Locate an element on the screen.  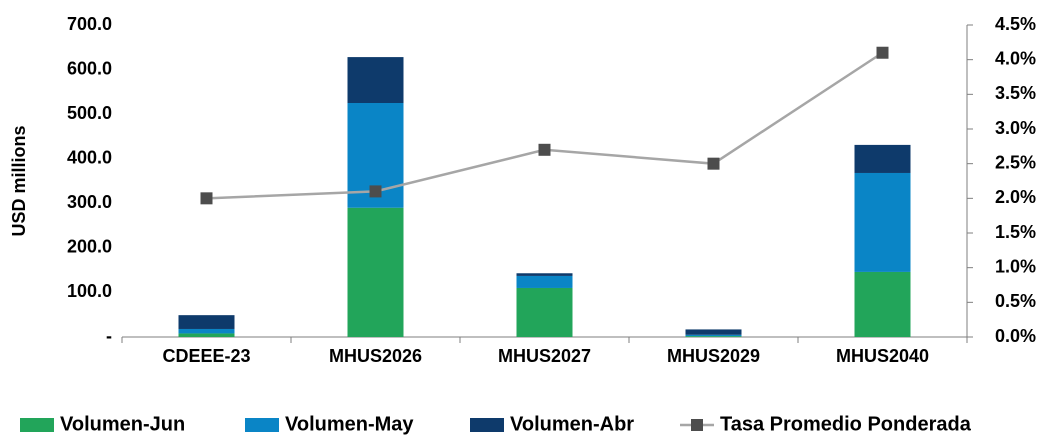
legend-label: Tasa Promedio Ponderada is located at coordinates (846, 424).